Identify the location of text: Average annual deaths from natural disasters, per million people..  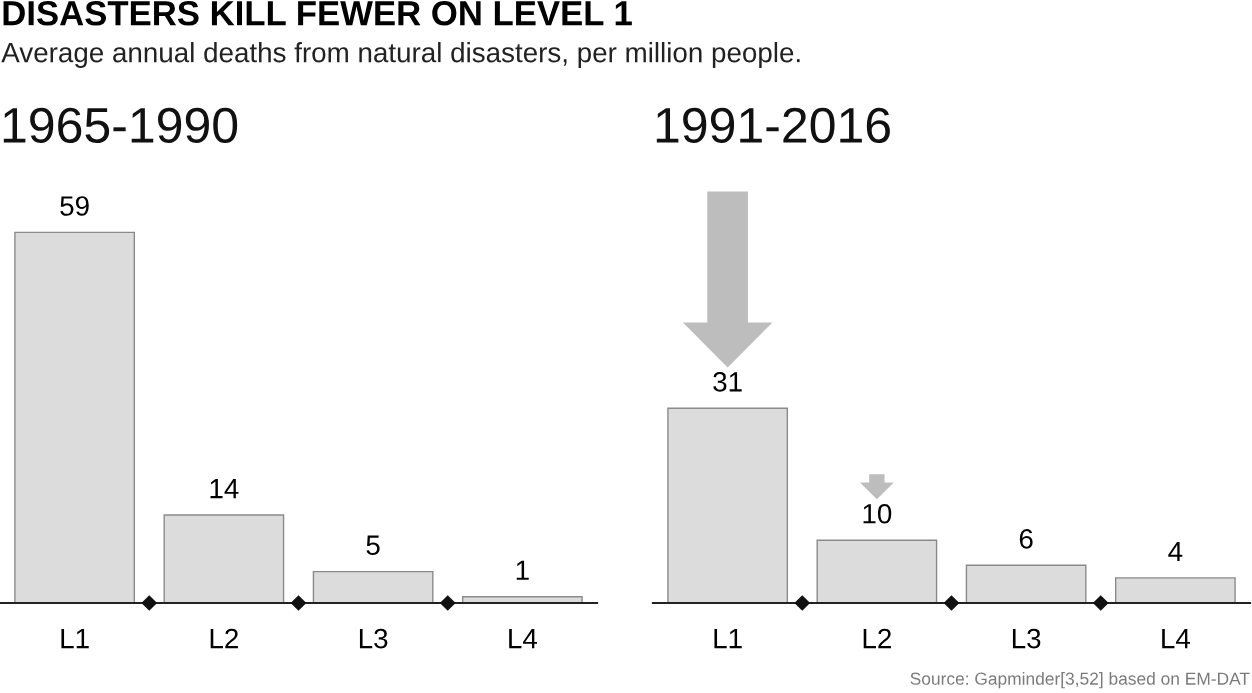
(400, 55).